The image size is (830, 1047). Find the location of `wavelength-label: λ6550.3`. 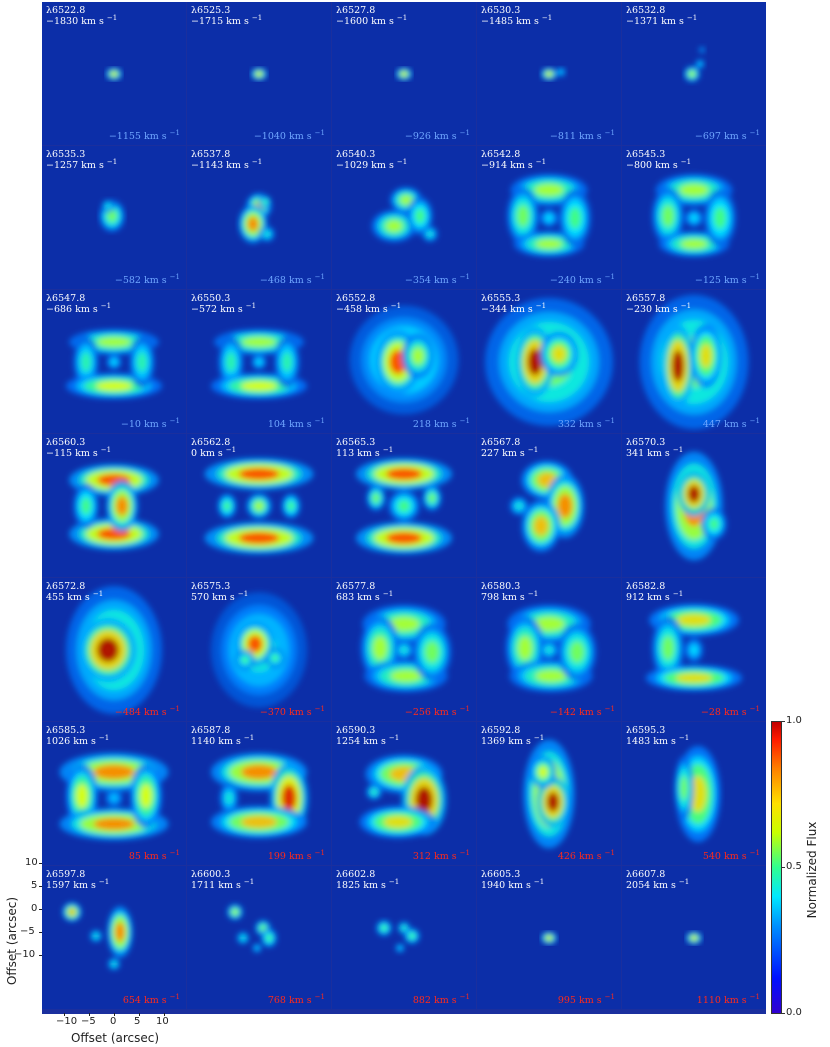

wavelength-label: λ6550.3 is located at coordinates (211, 298).